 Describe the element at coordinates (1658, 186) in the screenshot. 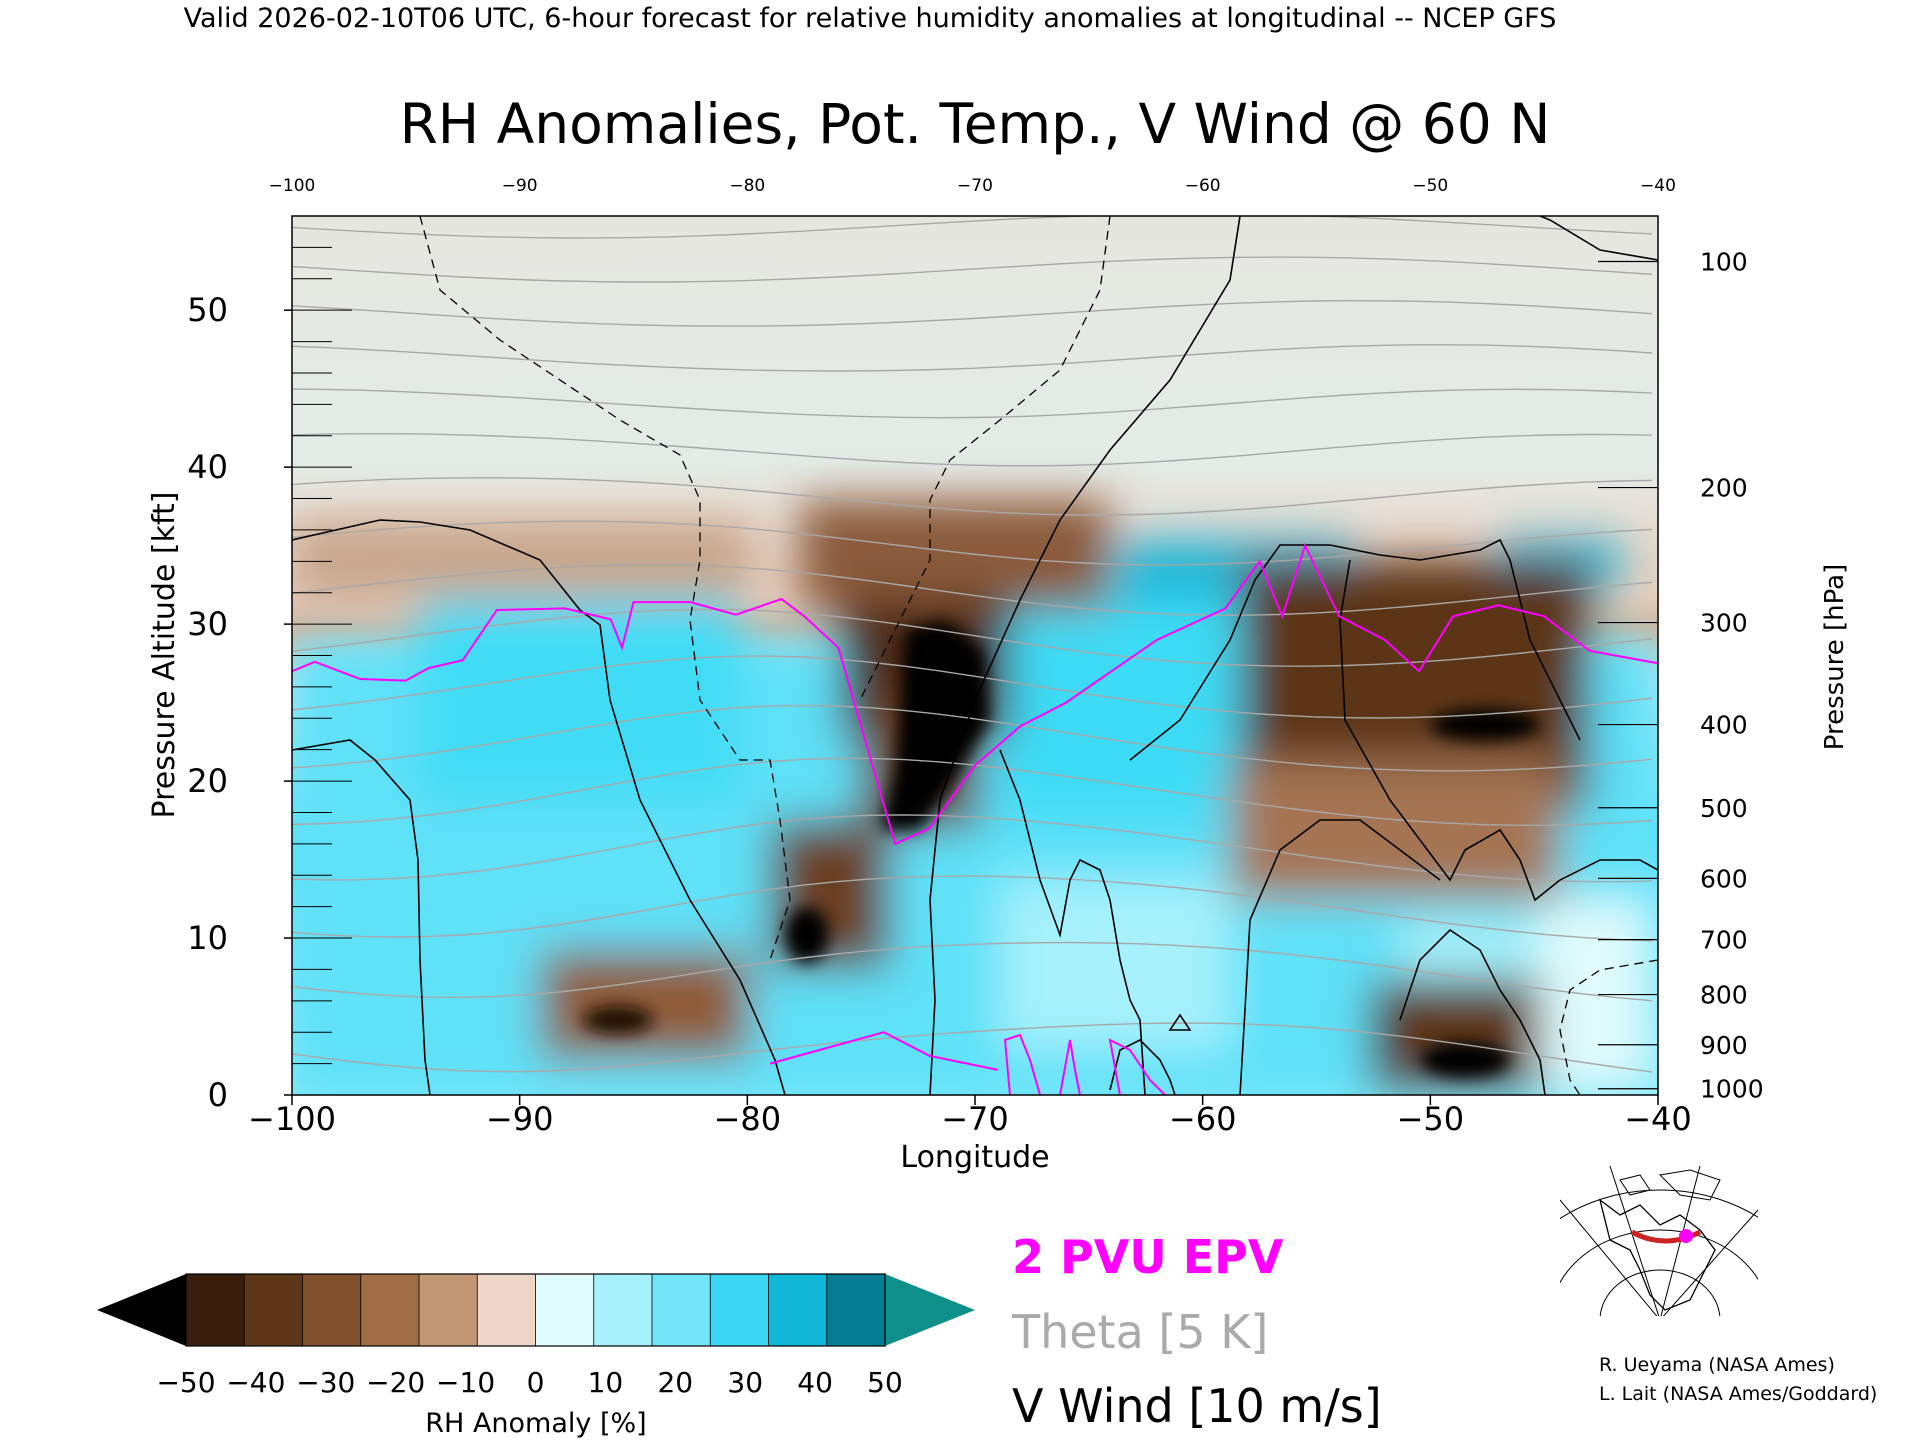

I see `top-tick-label: −40` at that location.